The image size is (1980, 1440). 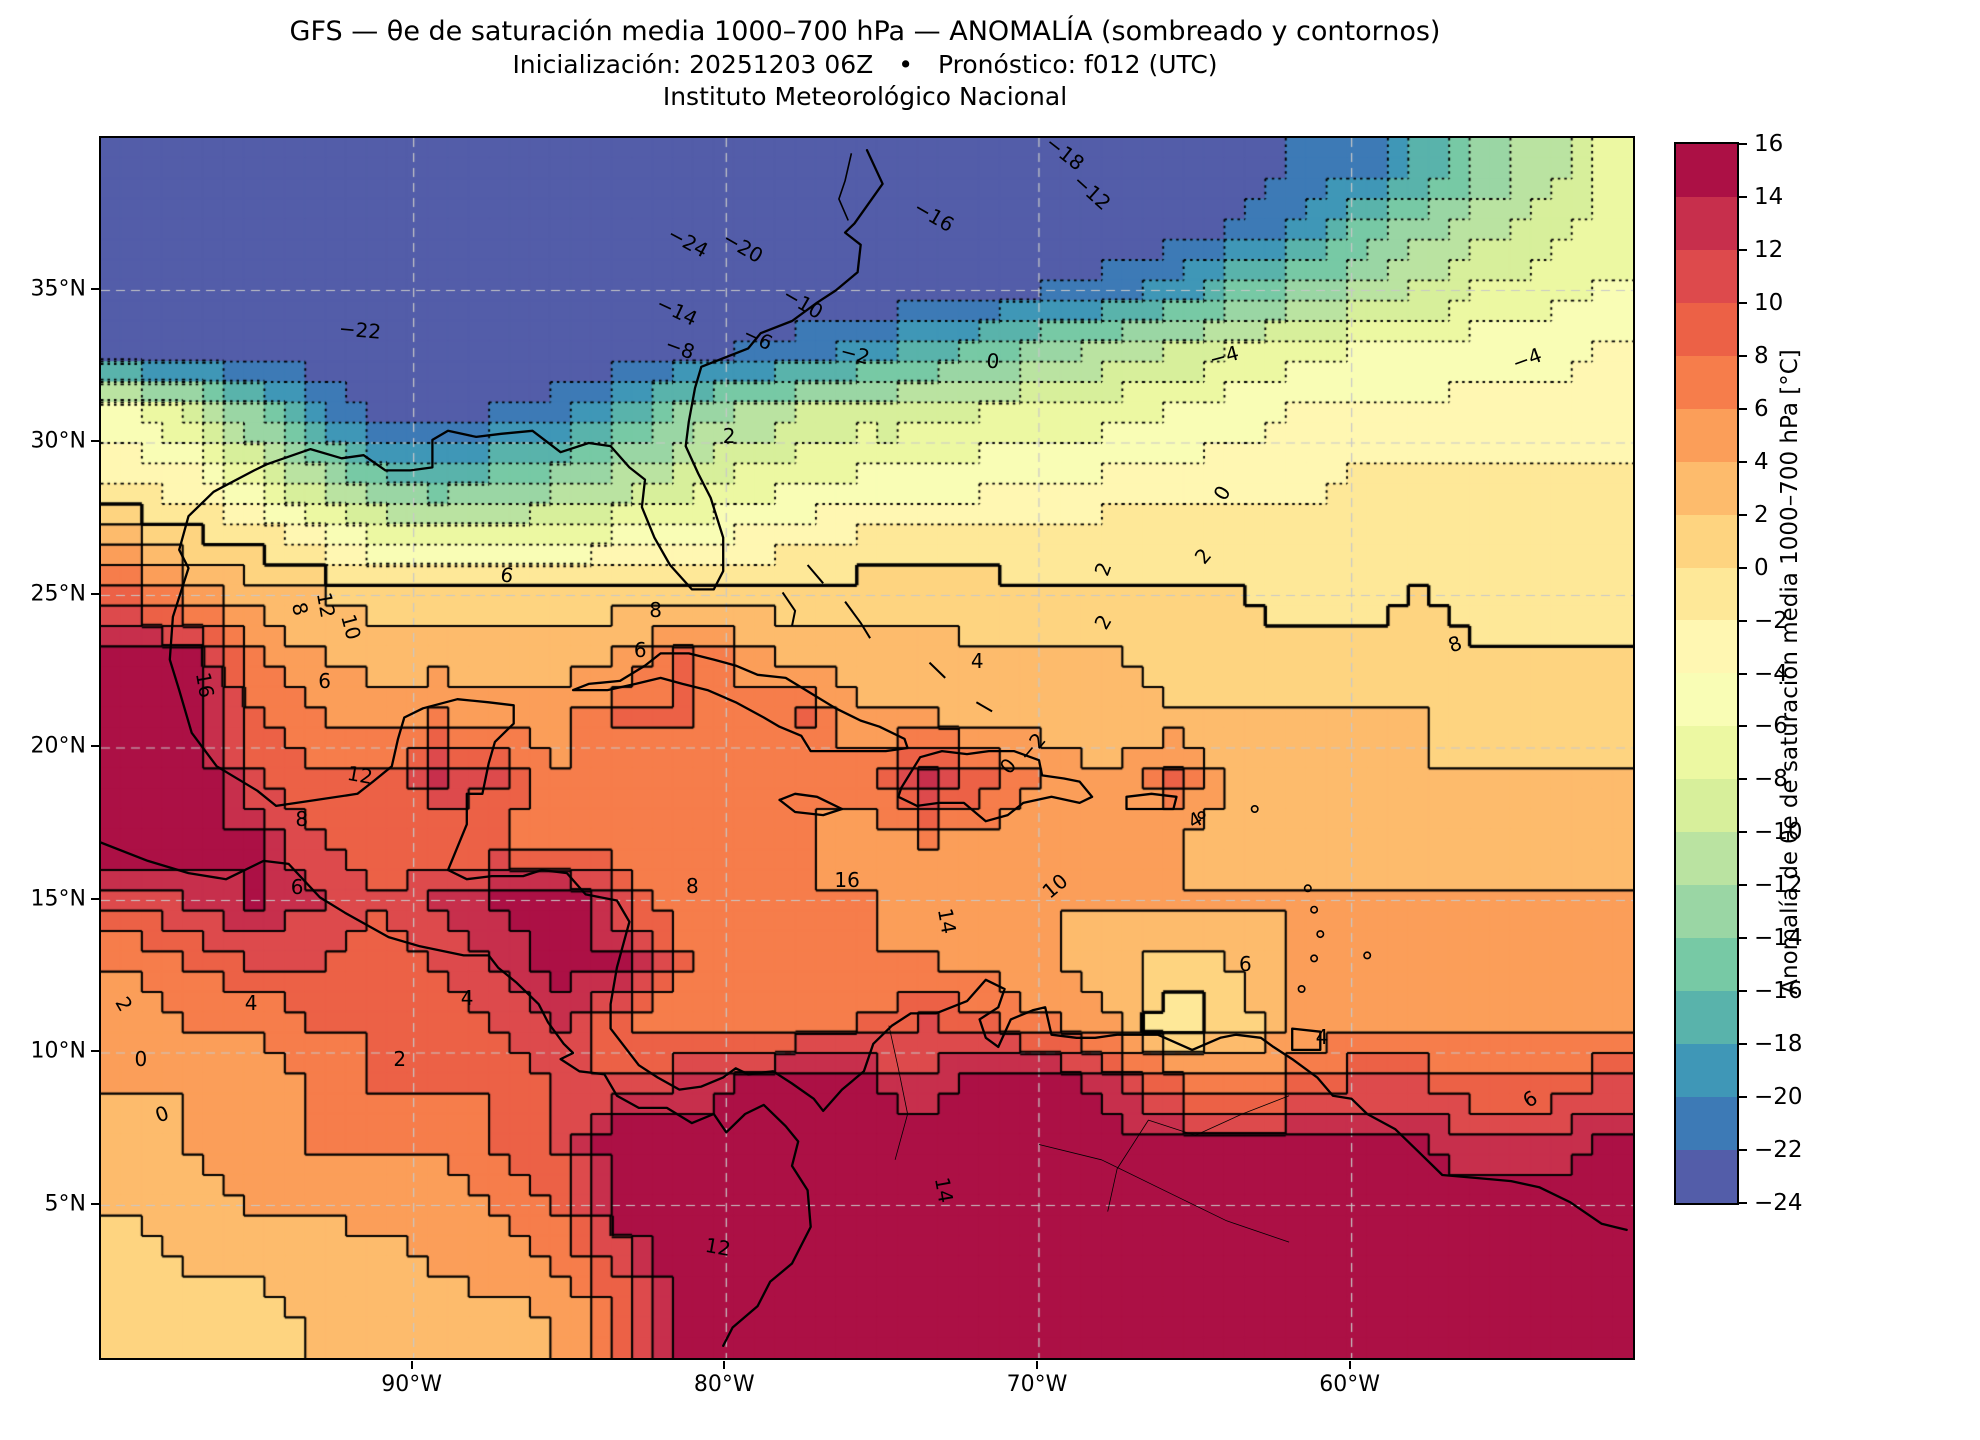 I want to click on contour-label: 12, so click(x=360, y=774).